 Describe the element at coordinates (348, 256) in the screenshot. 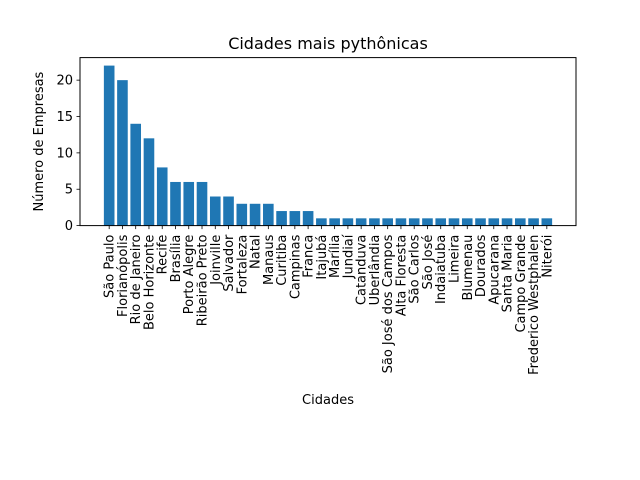

I see `x-tick-label: Jundiaí` at that location.